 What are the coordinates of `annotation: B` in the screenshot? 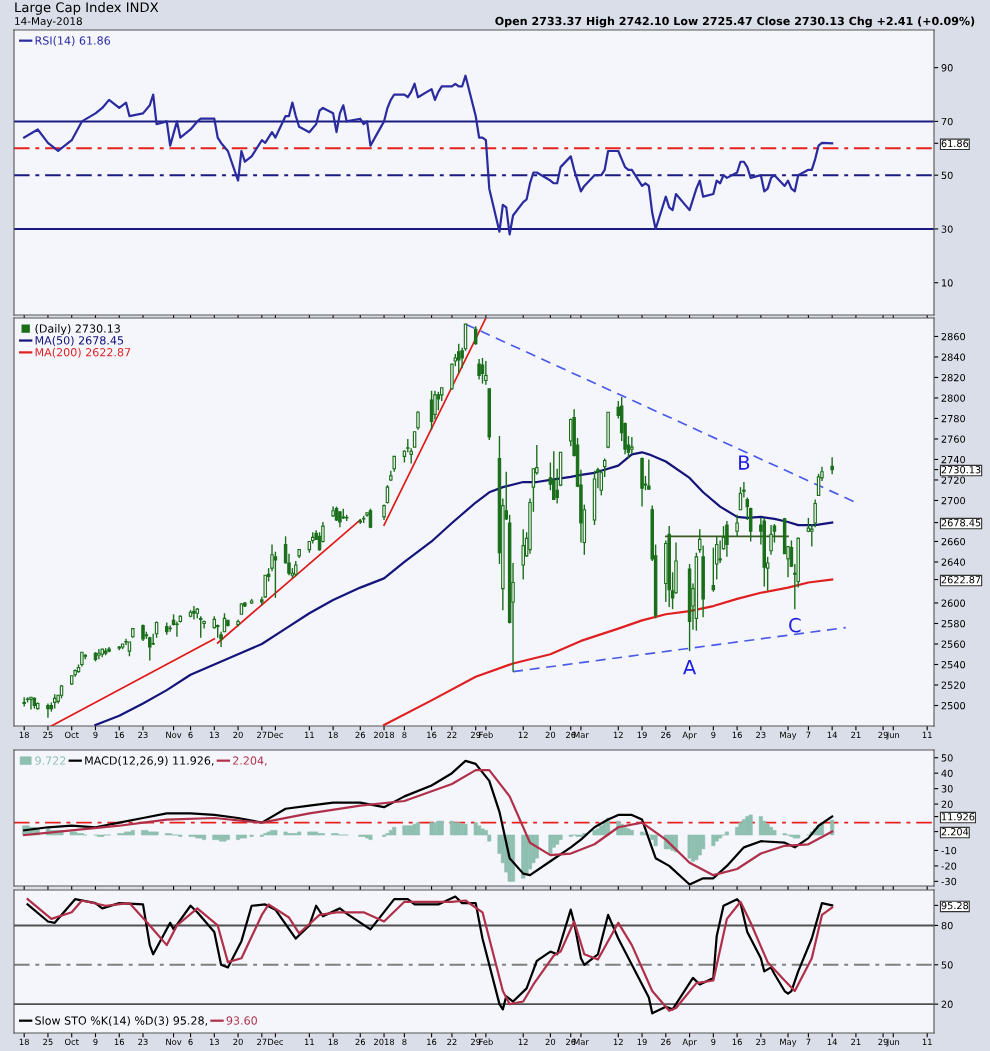 It's located at (744, 462).